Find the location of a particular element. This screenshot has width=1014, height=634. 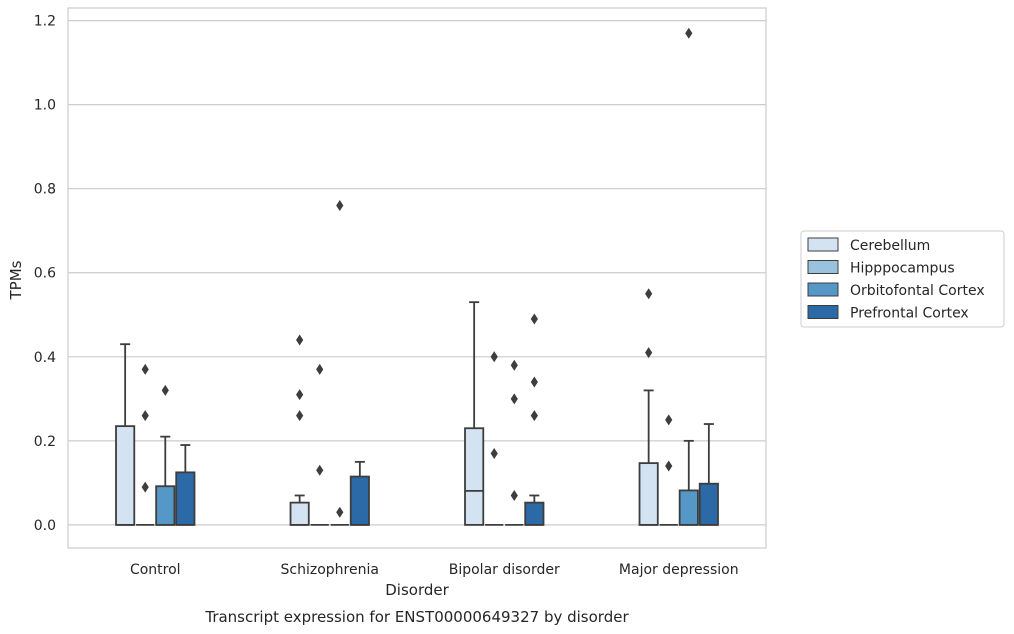

legend-label: Cerebellum is located at coordinates (890, 246).